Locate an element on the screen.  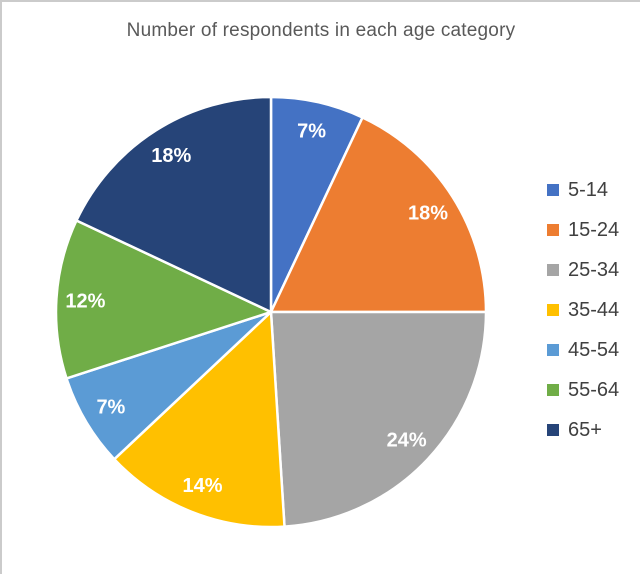
legend-label: 65+ is located at coordinates (585, 430).